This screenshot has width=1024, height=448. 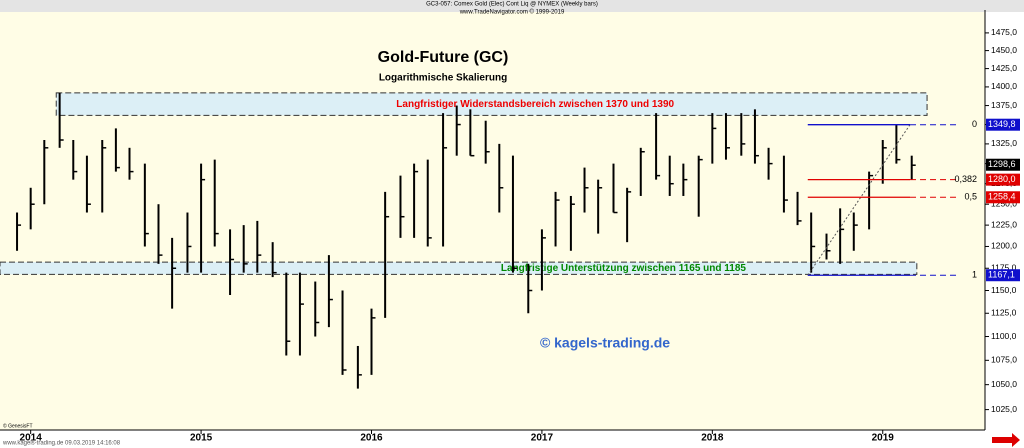 I want to click on header-bar, so click(x=512, y=6).